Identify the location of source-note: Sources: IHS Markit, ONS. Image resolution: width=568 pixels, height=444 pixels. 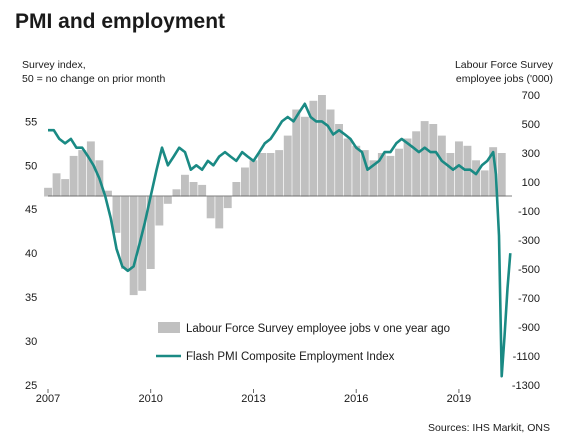
(489, 428).